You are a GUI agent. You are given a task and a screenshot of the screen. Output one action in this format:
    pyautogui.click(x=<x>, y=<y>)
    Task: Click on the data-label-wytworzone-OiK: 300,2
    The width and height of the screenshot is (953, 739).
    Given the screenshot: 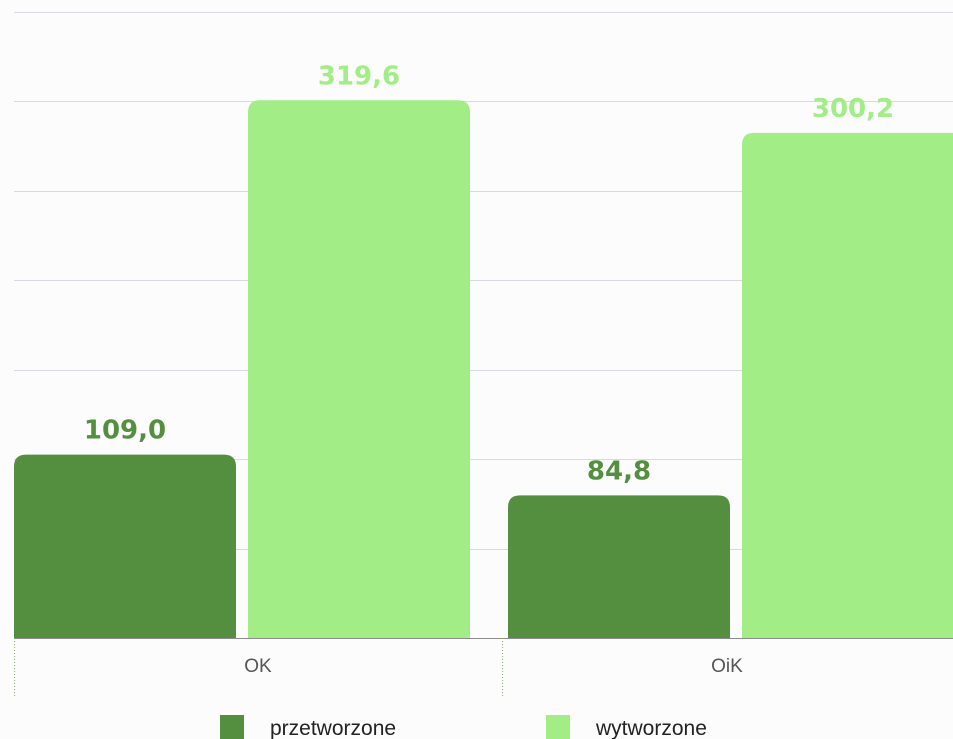 What is the action you would take?
    pyautogui.click(x=853, y=109)
    